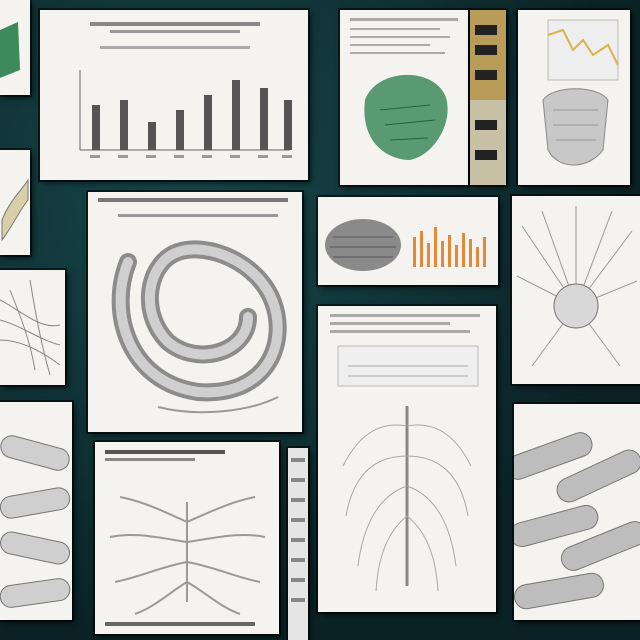 The width and height of the screenshot is (640, 640). I want to click on ribbed-tree-icon, so click(405, 453).